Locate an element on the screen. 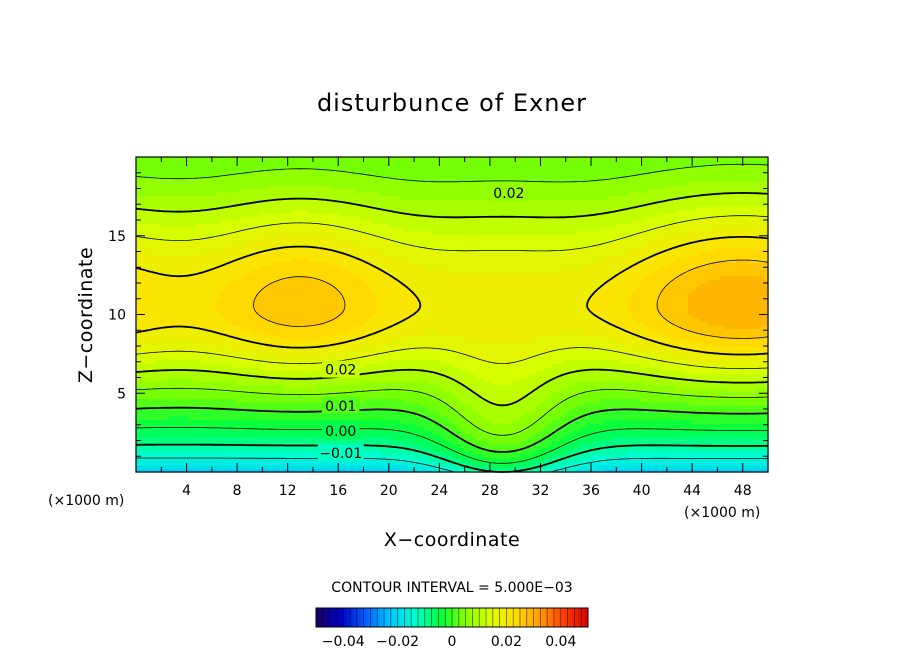  x-tick-label: 40 is located at coordinates (642, 491).